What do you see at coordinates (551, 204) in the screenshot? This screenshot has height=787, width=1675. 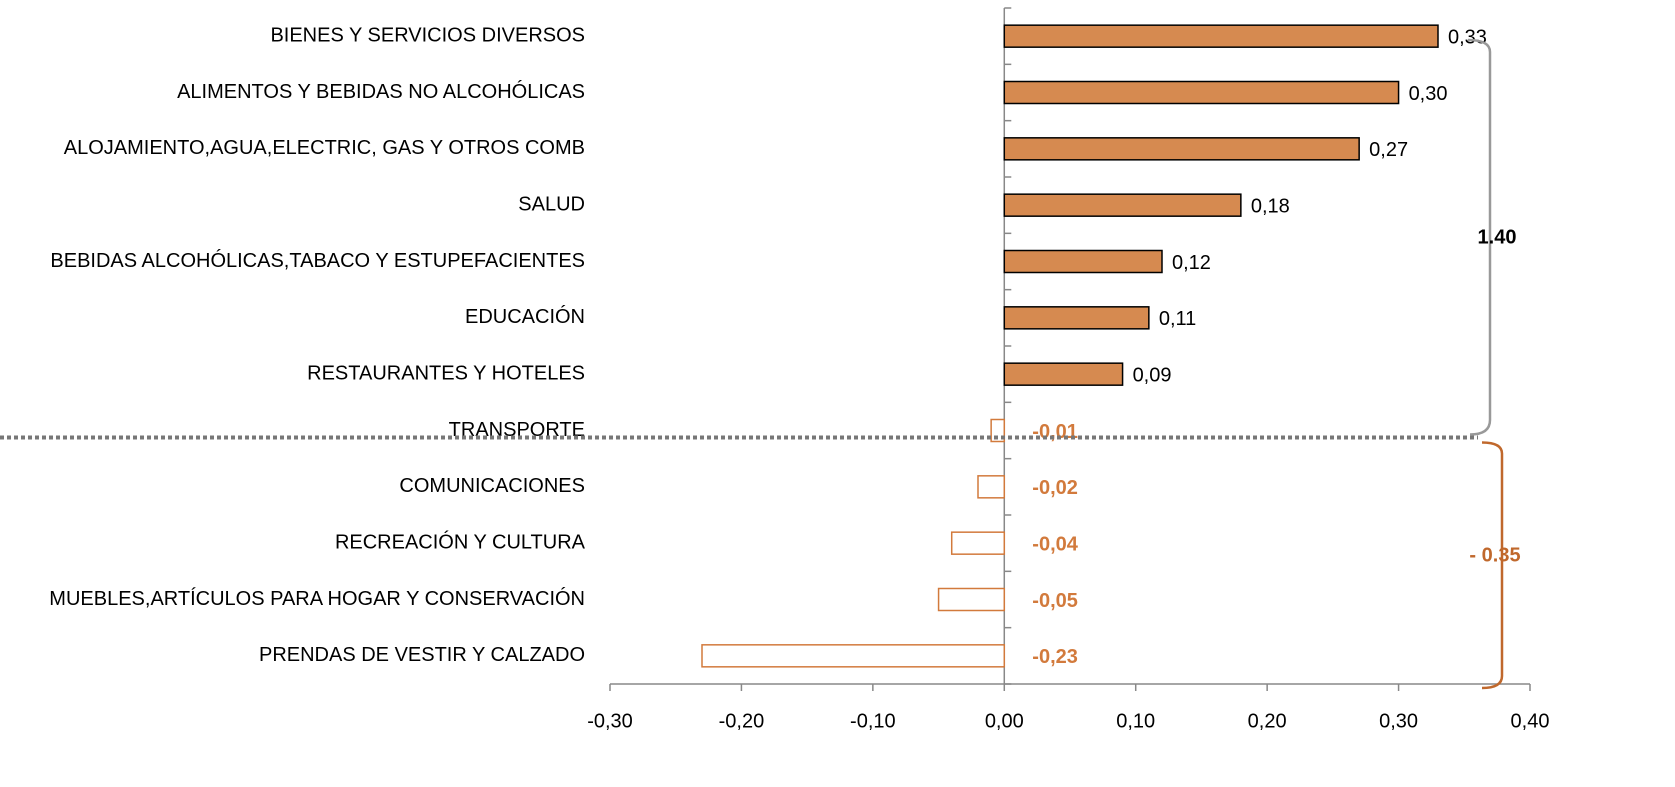 I see `category-label: SALUD` at bounding box center [551, 204].